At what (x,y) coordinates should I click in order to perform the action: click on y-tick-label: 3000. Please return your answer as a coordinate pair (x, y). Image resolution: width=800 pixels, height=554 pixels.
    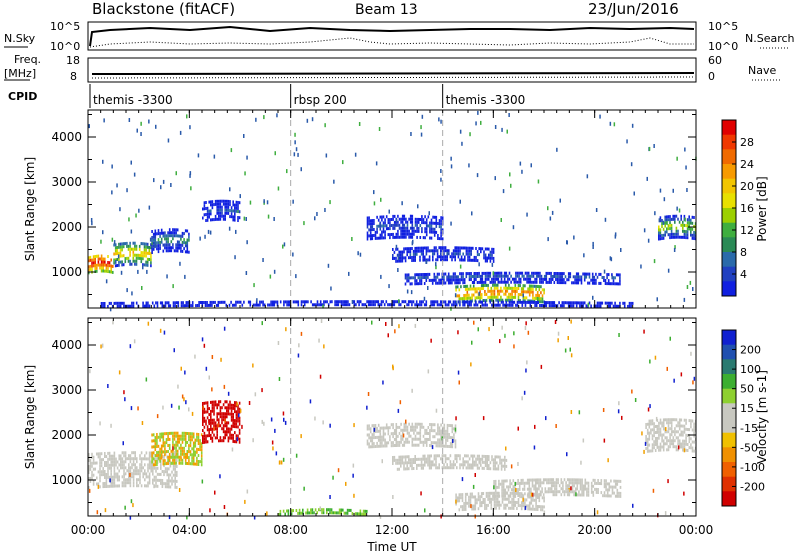
    Looking at the image, I should click on (66, 390).